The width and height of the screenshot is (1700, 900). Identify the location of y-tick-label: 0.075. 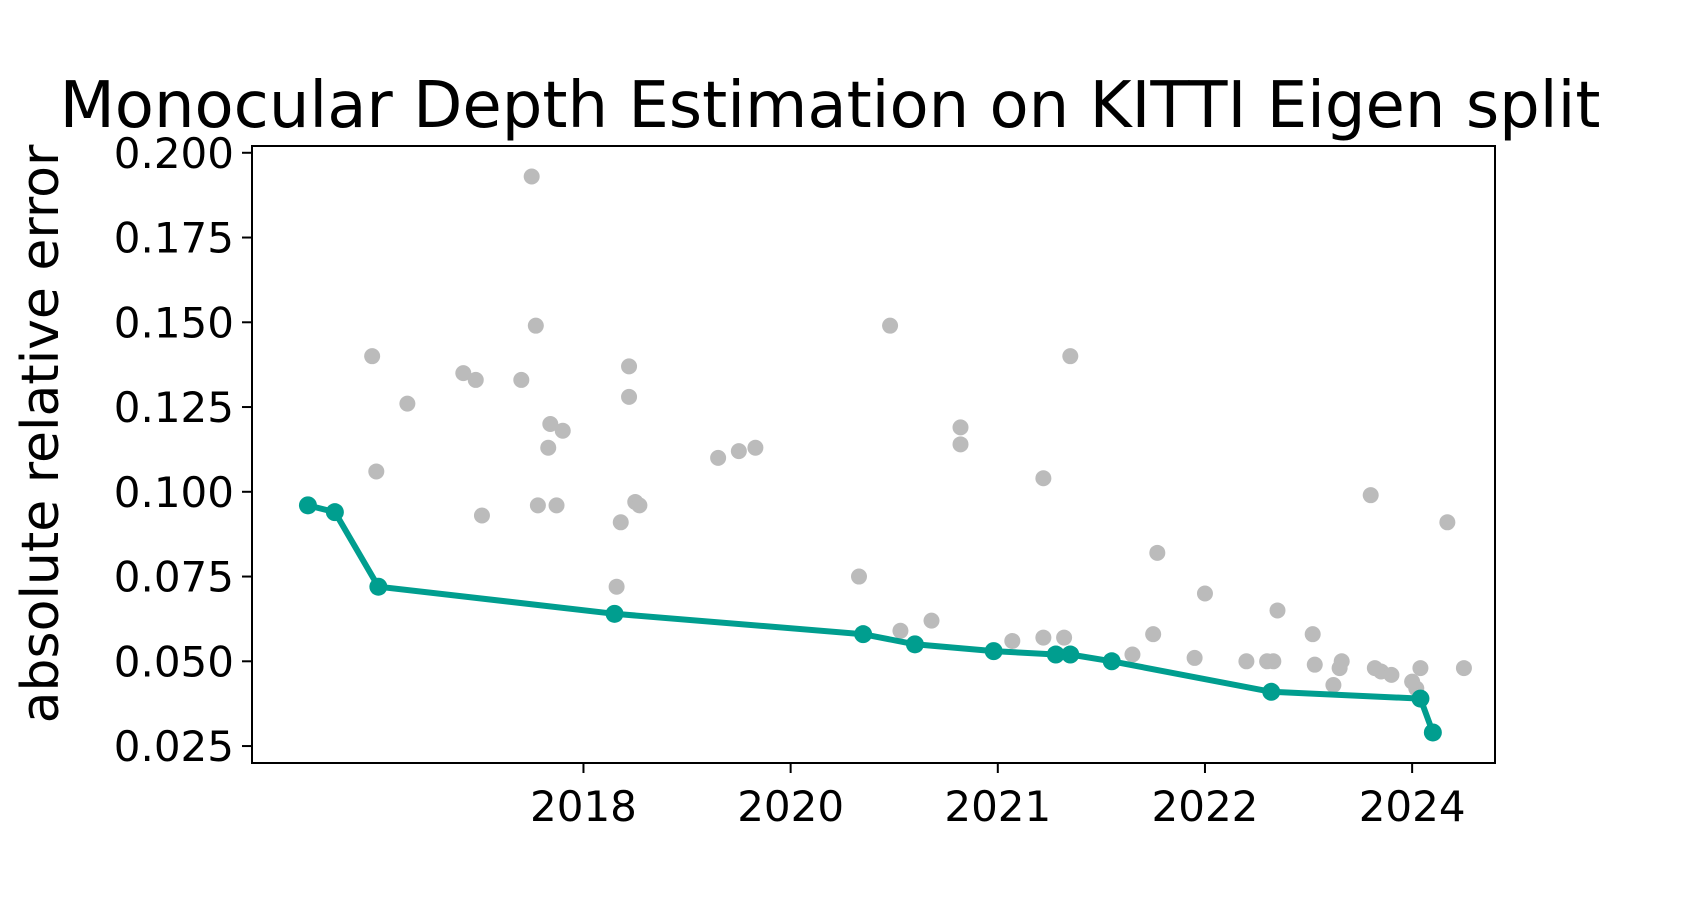
(174, 577).